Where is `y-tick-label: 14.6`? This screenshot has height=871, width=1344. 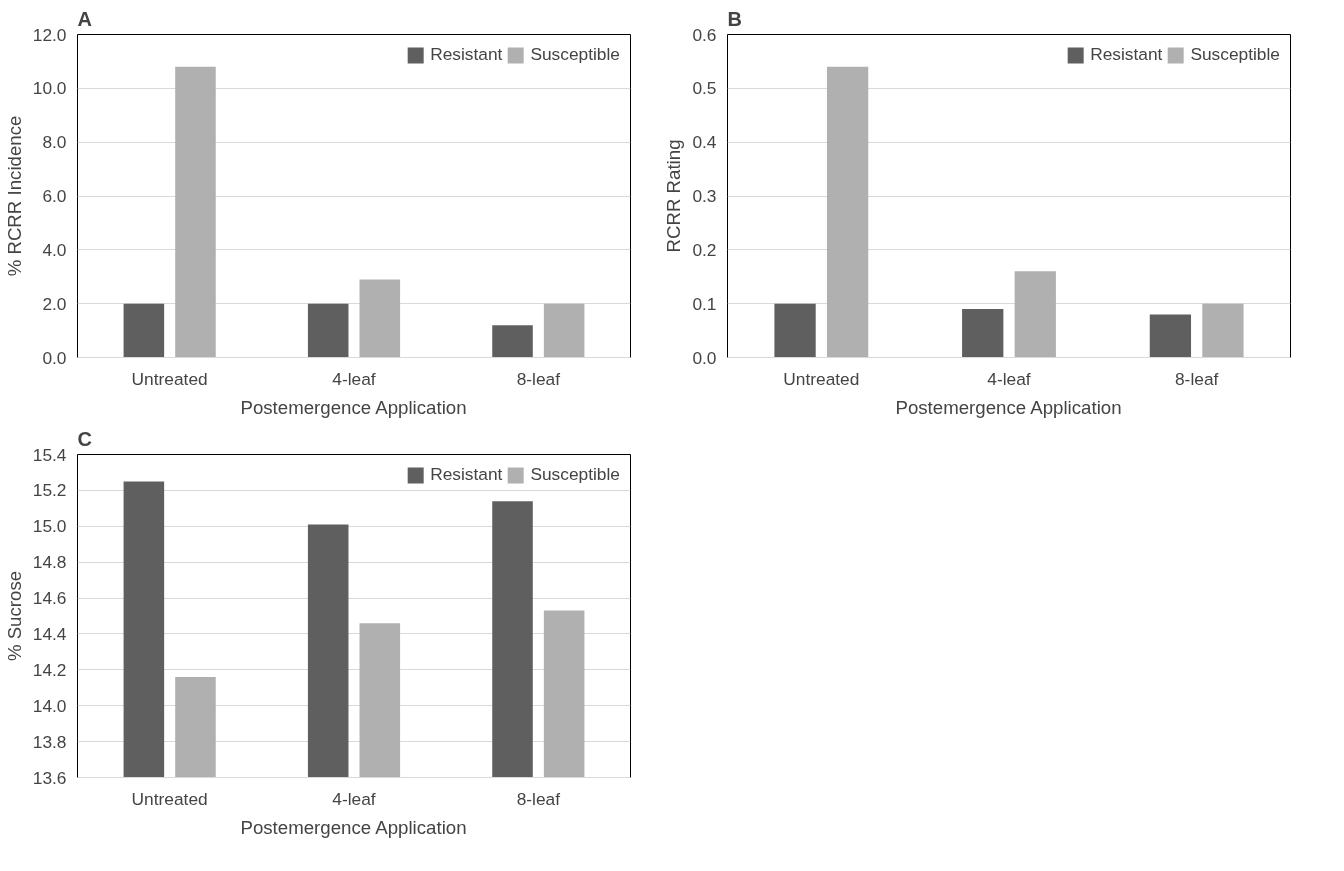
y-tick-label: 14.6 is located at coordinates (49, 598).